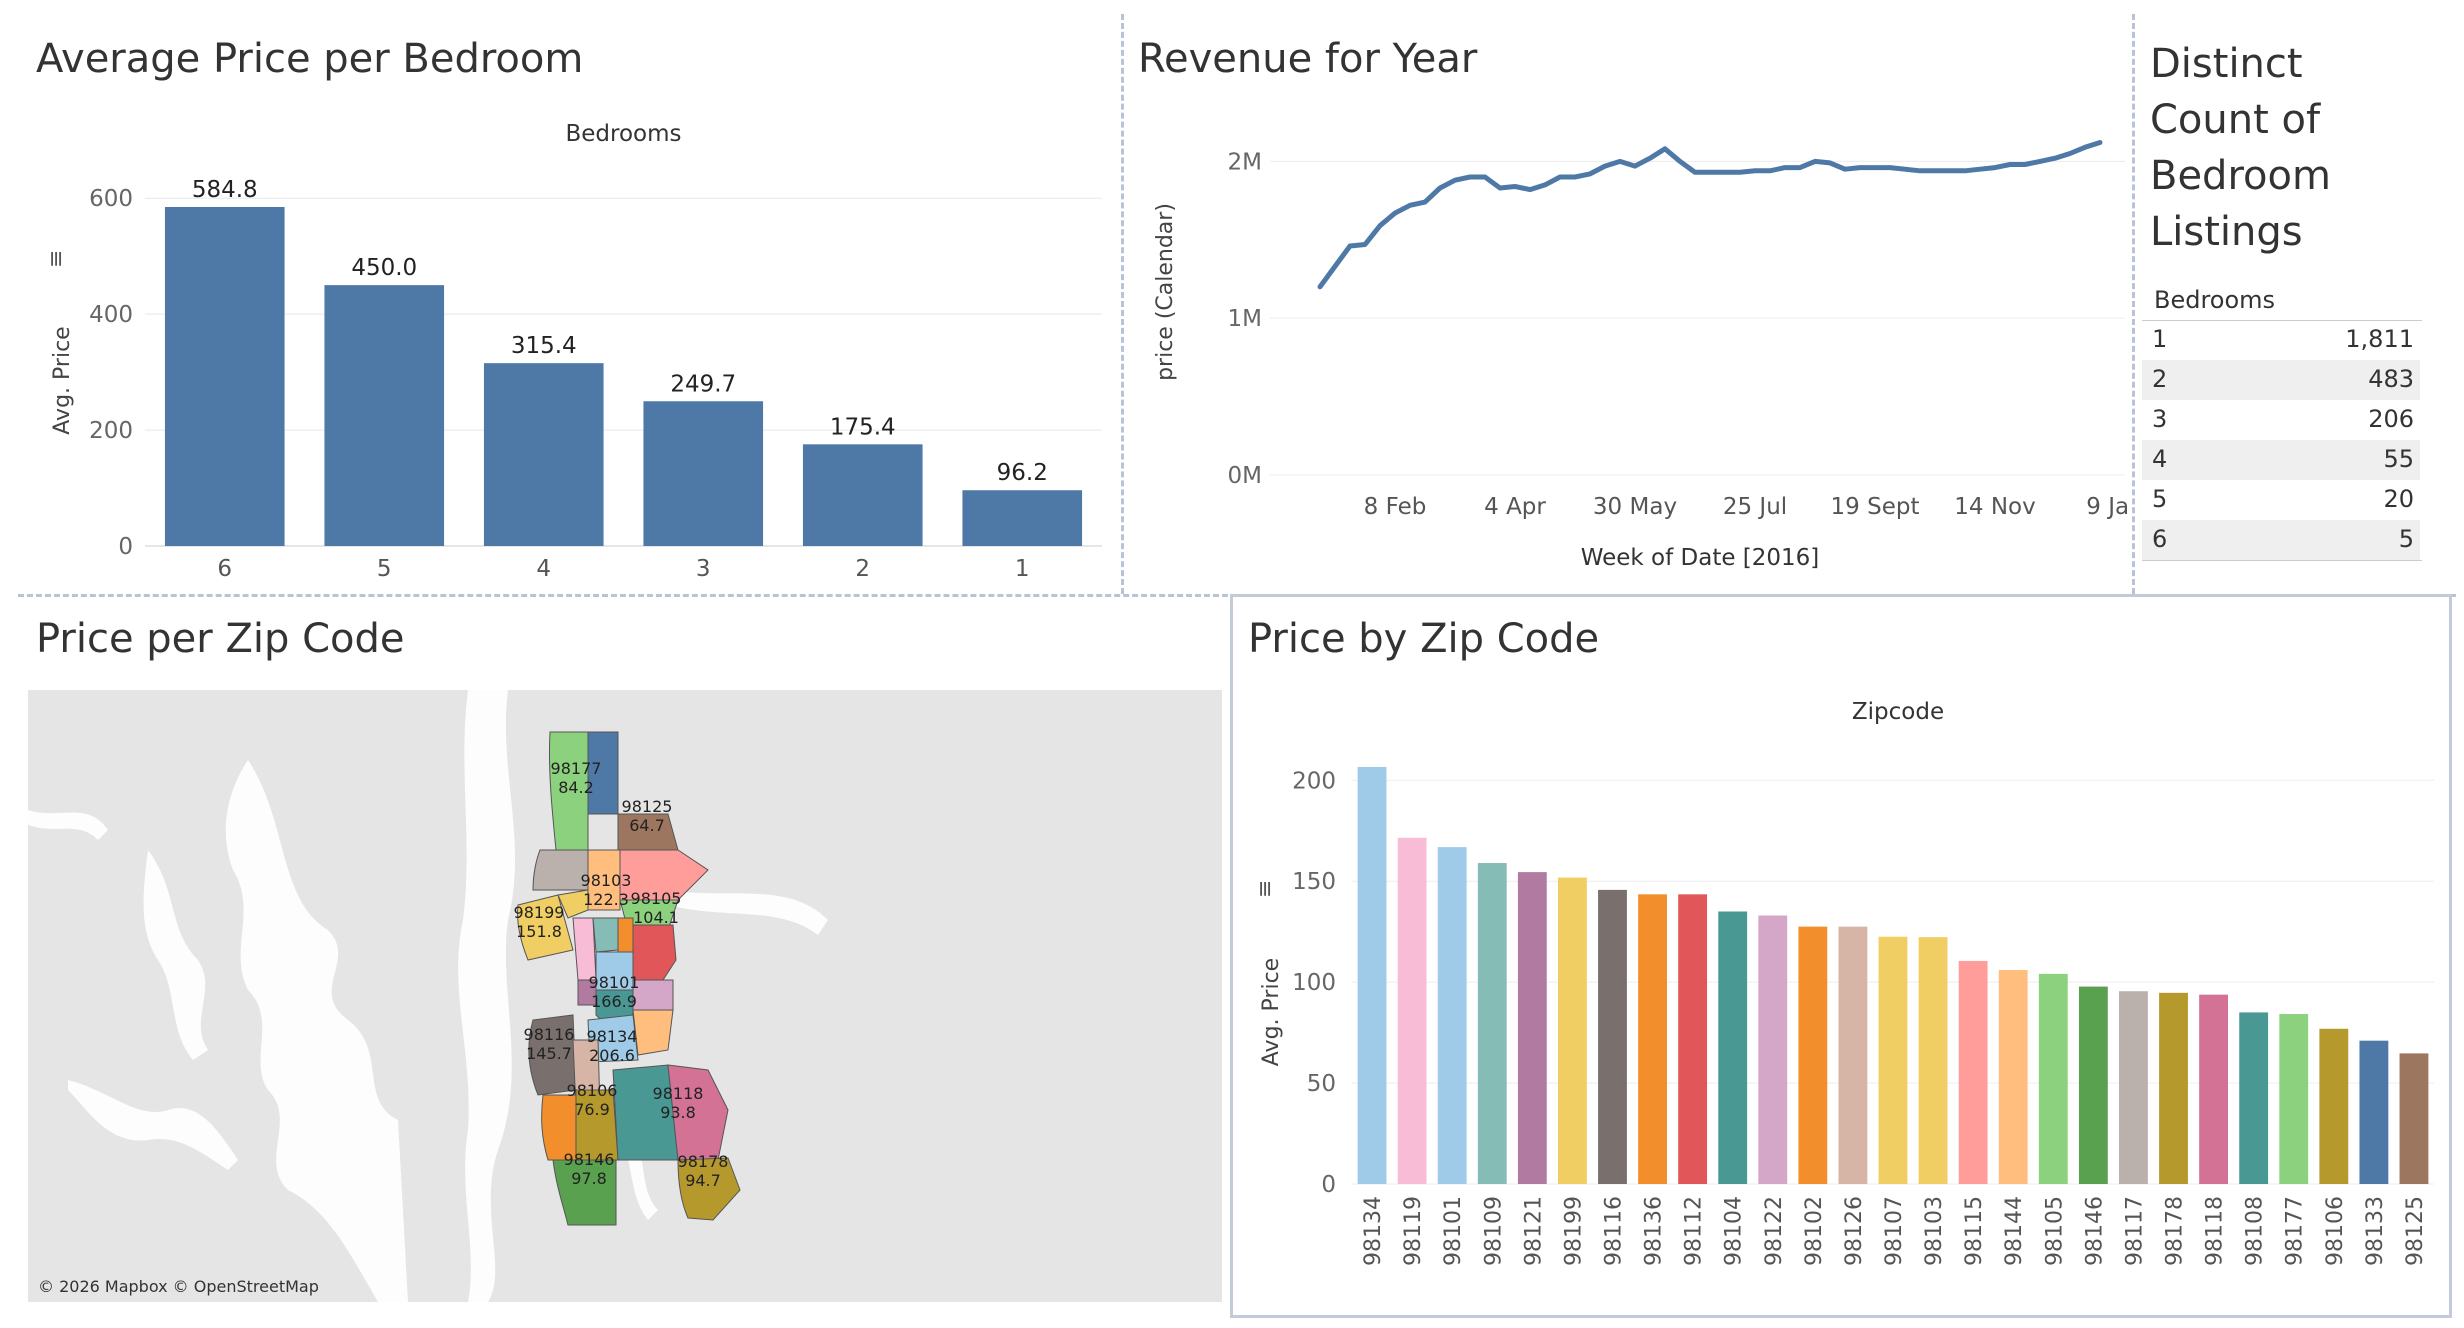 This screenshot has width=2464, height=1328. Describe the element at coordinates (220, 639) in the screenshot. I see `map-title: Price per Zip Code` at that location.